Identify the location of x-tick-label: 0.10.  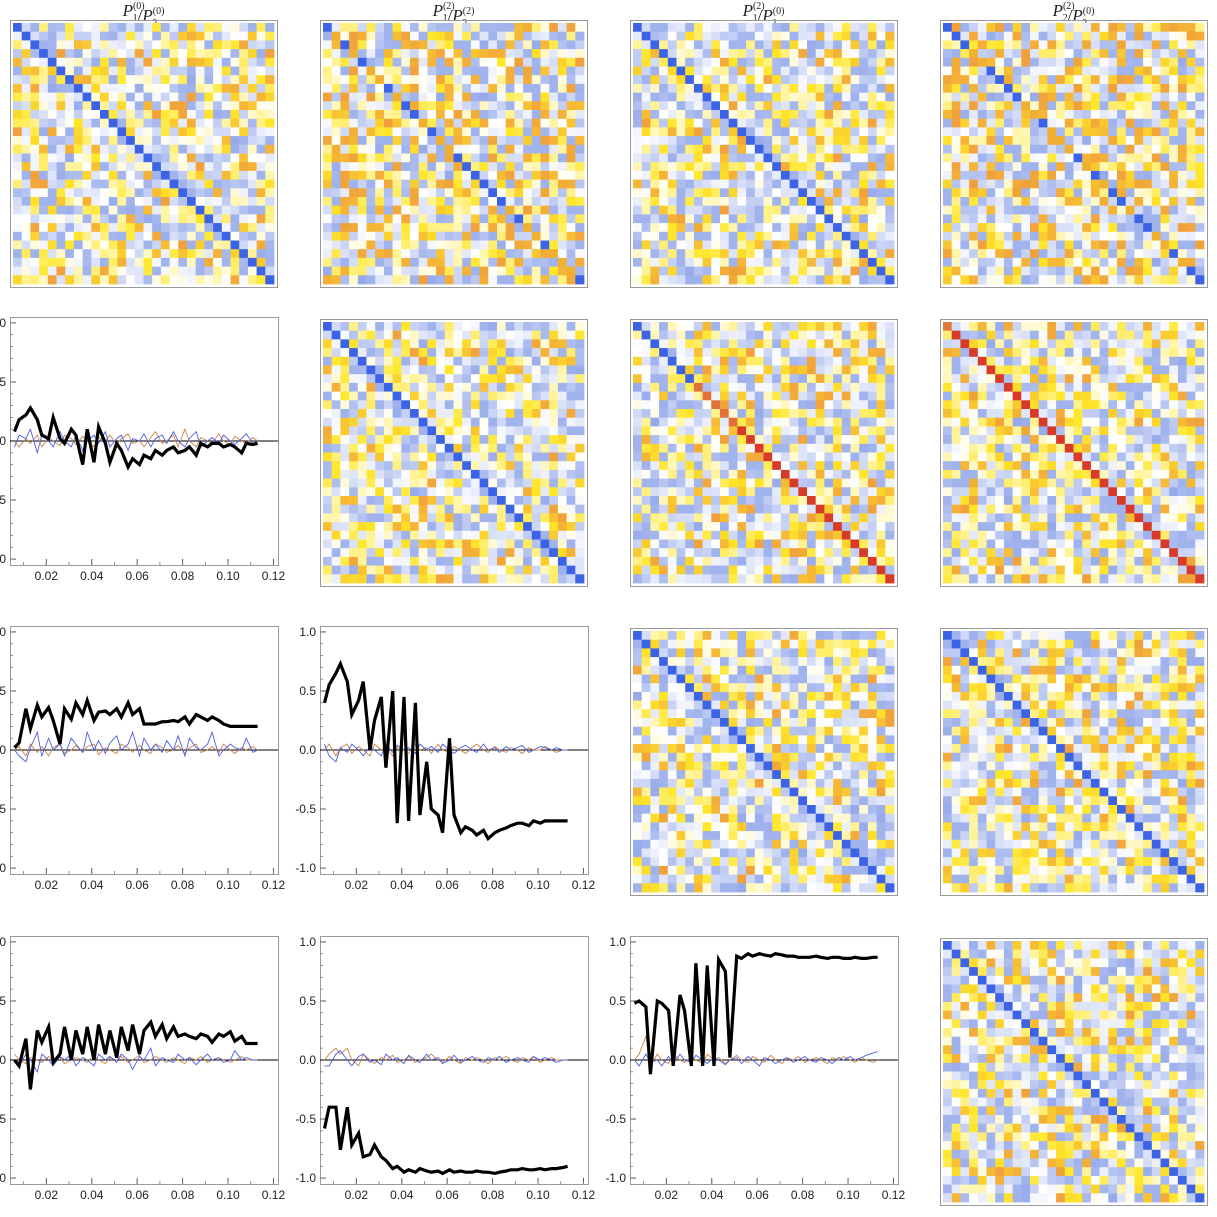
(228, 576).